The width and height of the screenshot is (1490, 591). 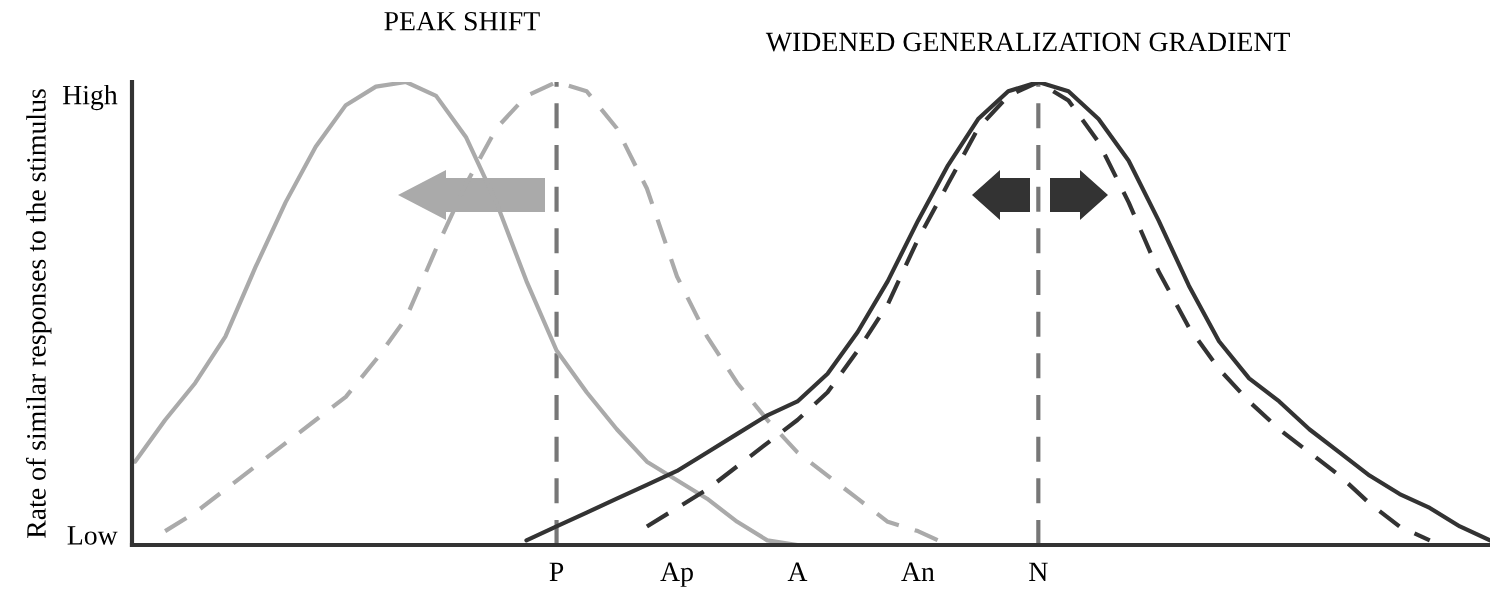 I want to click on x-tick-label: An, so click(x=918, y=571).